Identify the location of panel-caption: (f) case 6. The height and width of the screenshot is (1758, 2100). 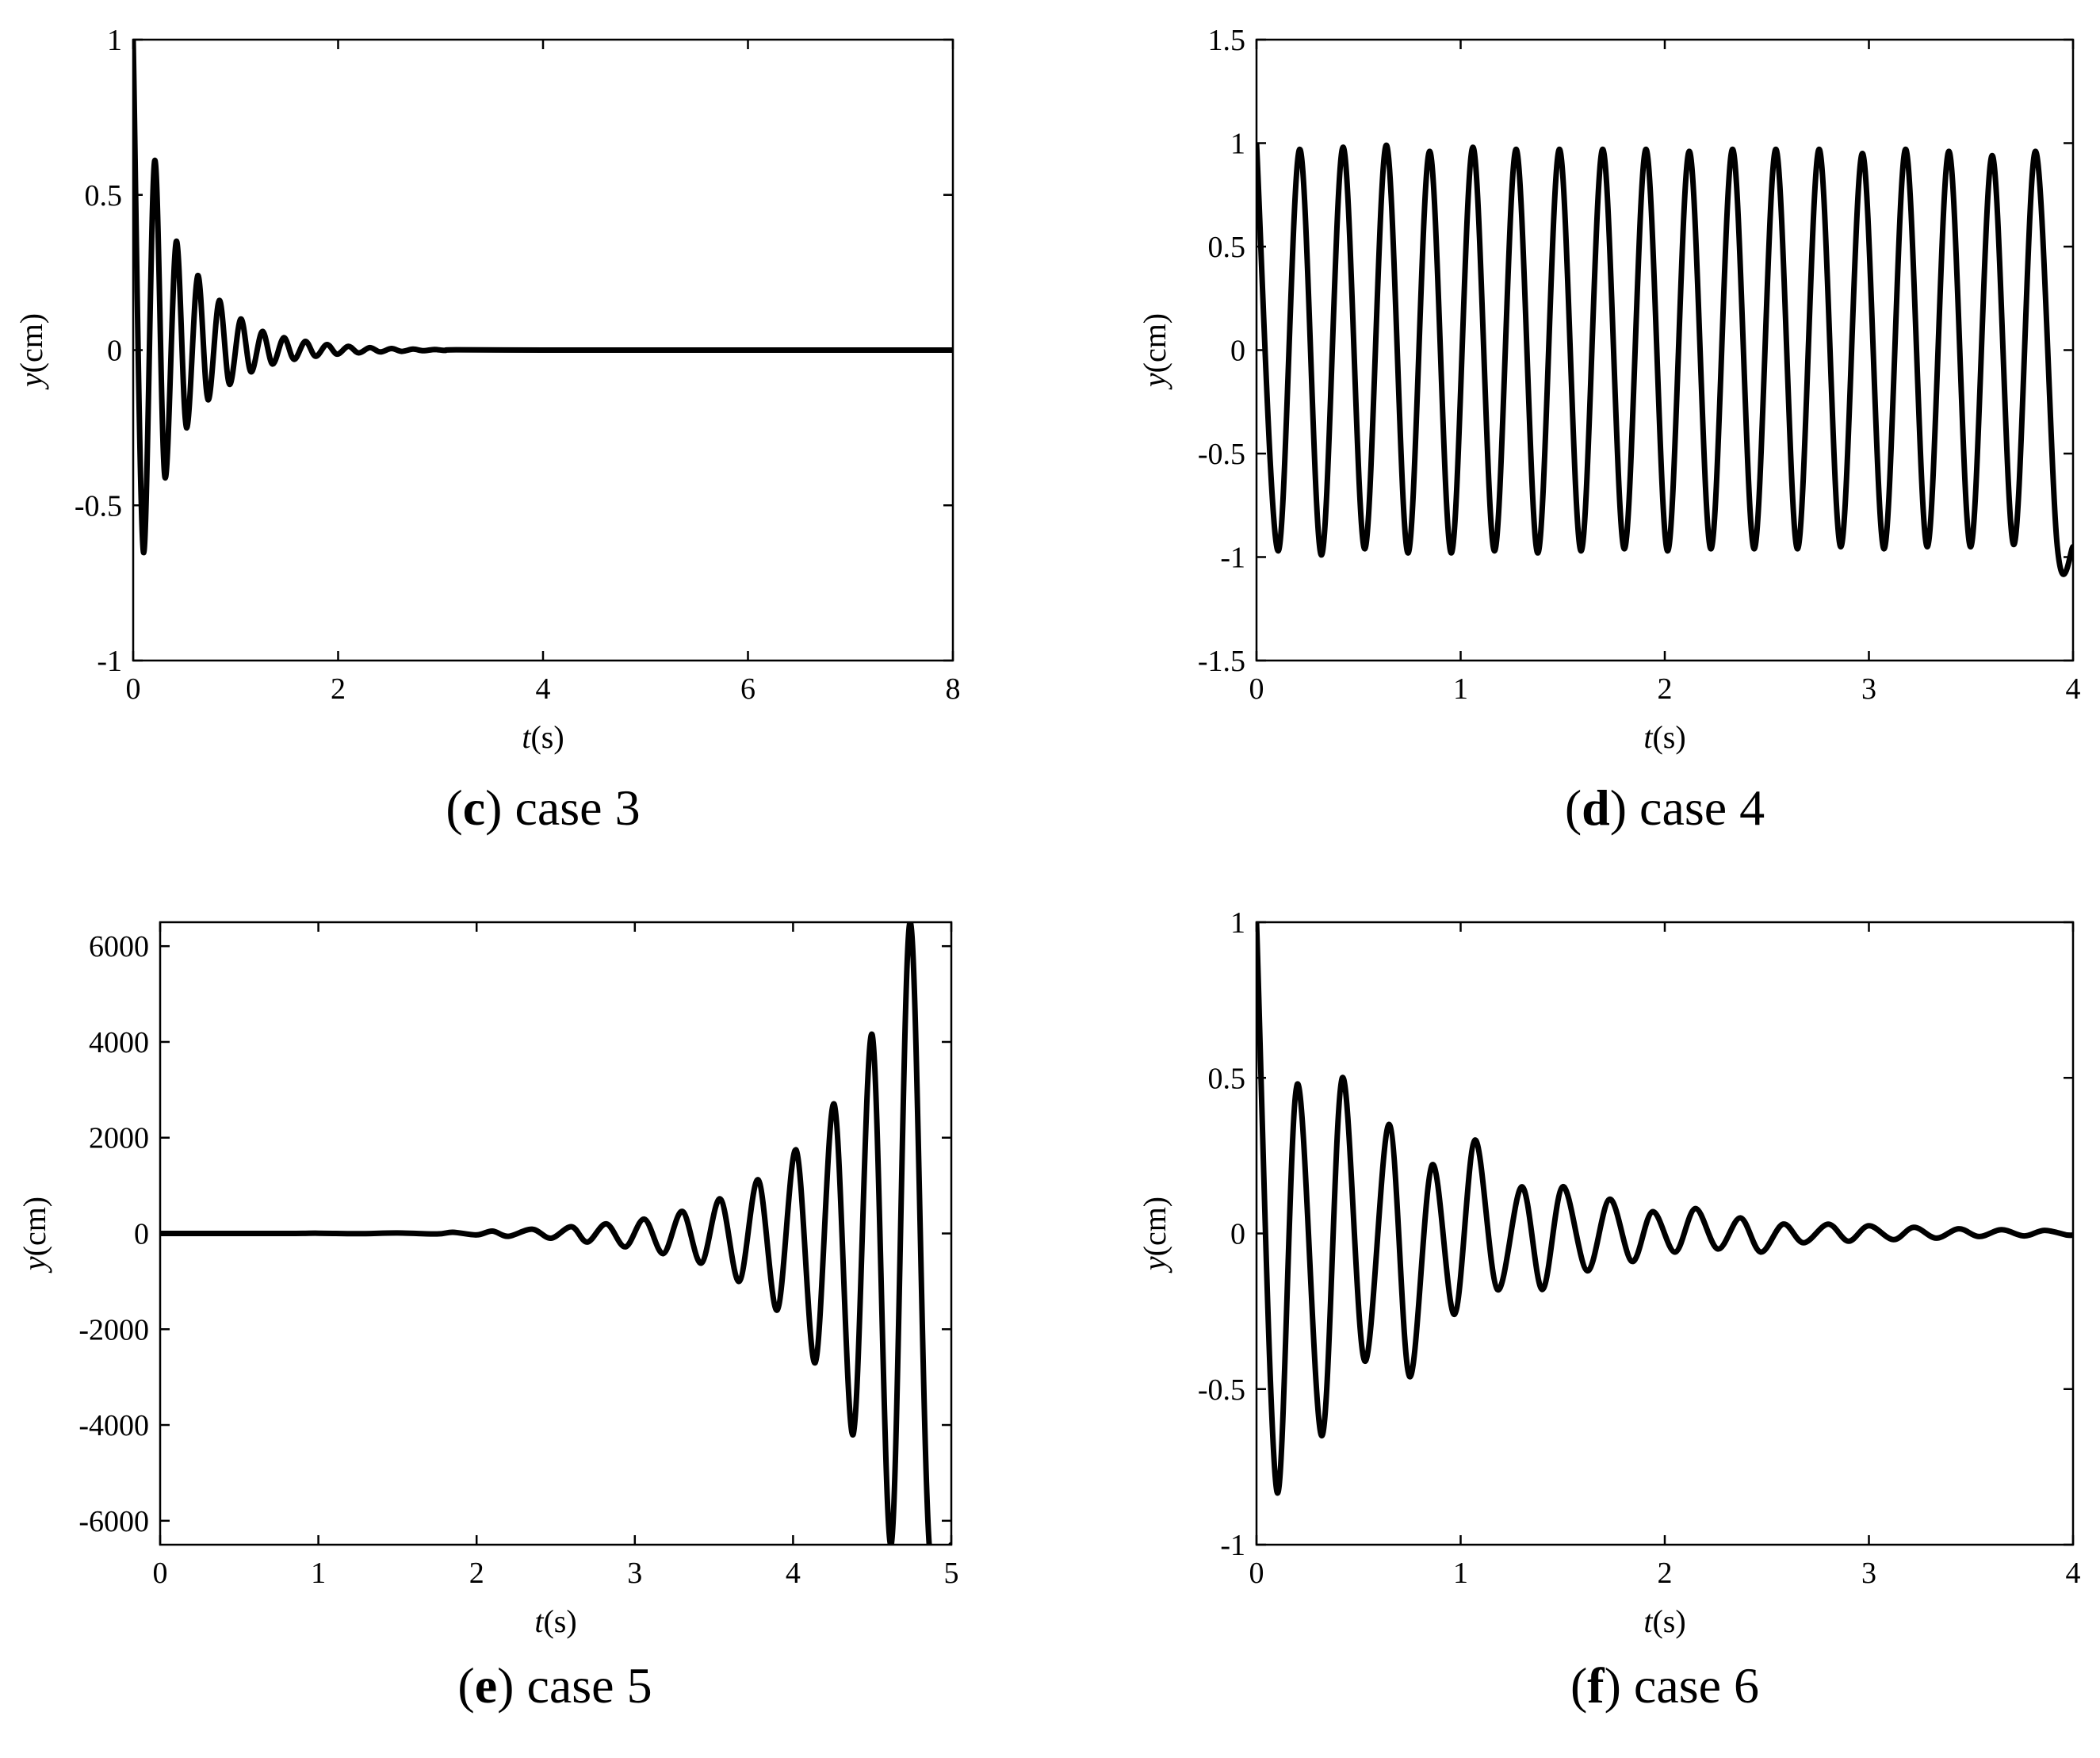
(1664, 1685).